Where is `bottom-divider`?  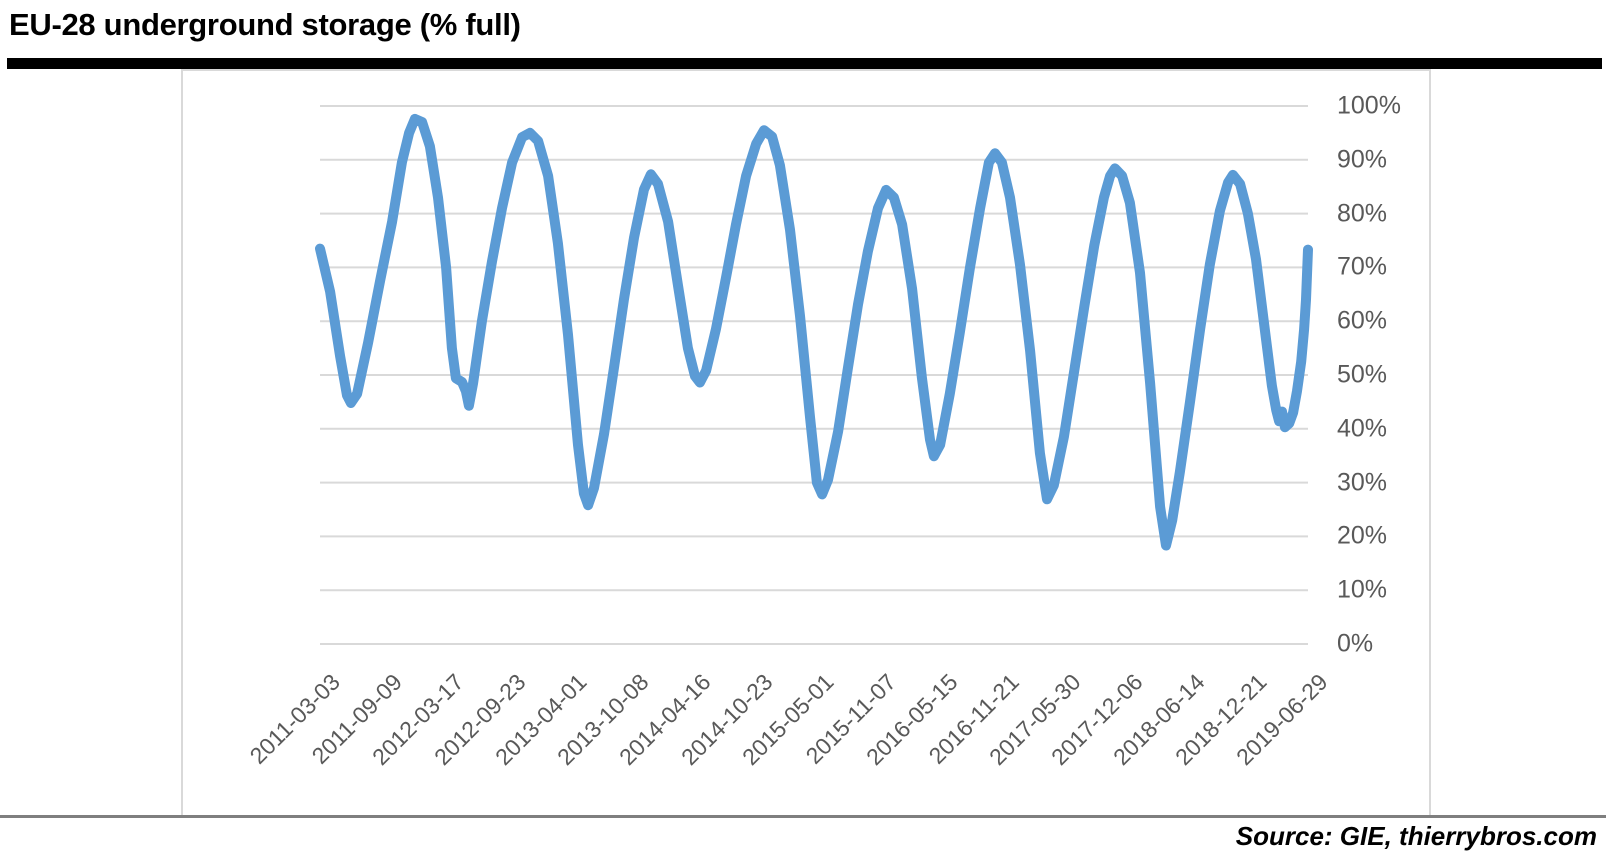 bottom-divider is located at coordinates (803, 816).